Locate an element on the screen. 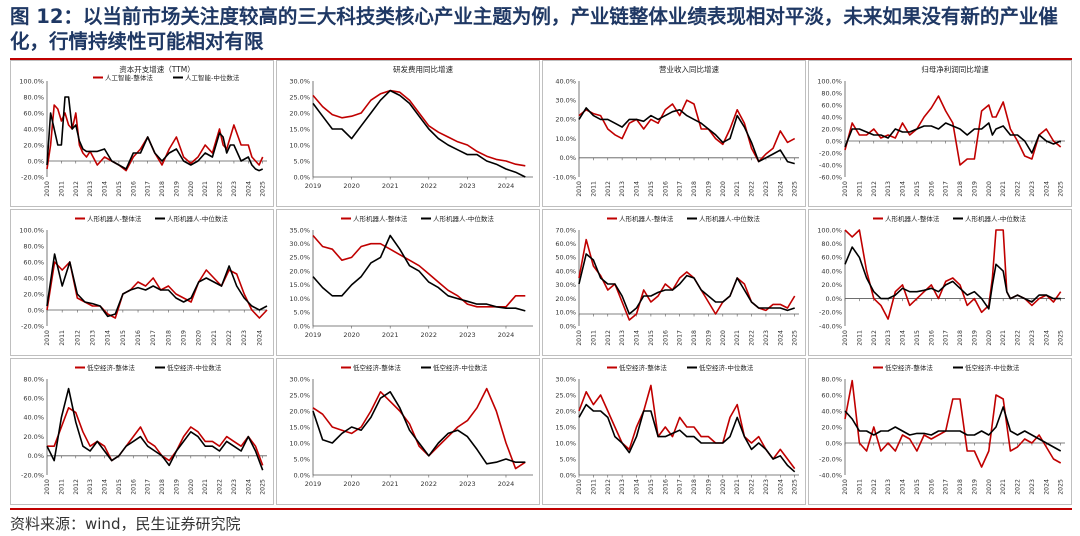  chart-legend: 人形机器人-整体法 人形机器人-中位数法 is located at coordinates (949, 218).